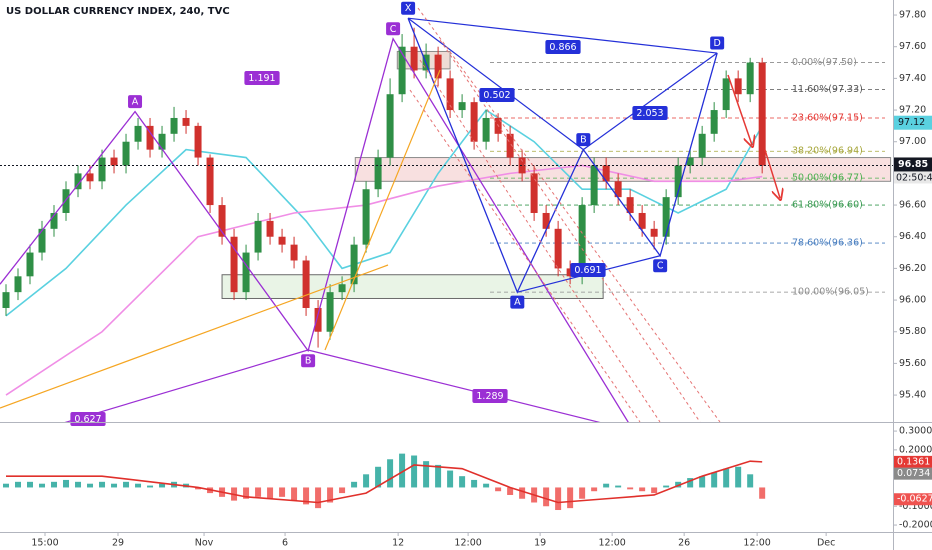  Describe the element at coordinates (398, 543) in the screenshot. I see `x-tick-label: 12` at that location.